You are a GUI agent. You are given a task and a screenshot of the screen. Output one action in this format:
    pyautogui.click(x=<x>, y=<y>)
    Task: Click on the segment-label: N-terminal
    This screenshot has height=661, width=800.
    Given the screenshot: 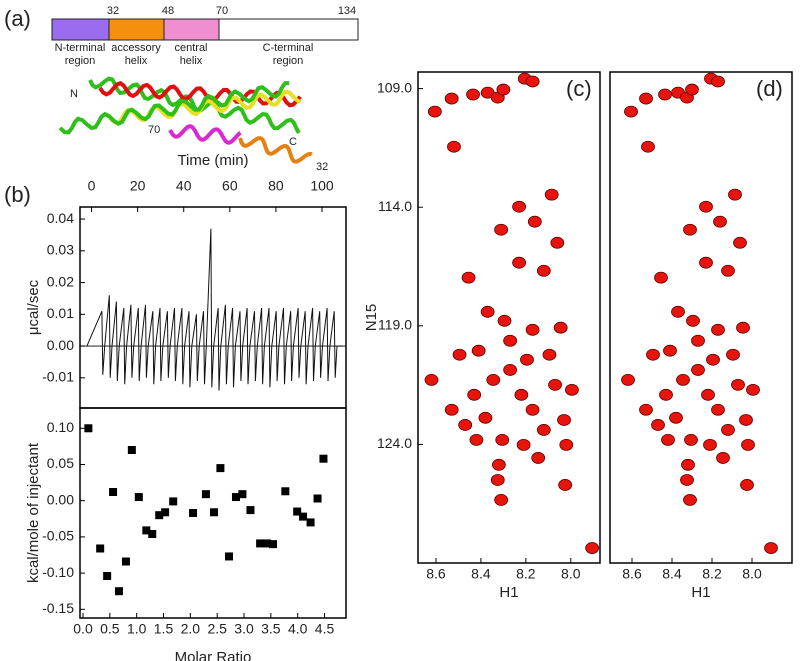 What is the action you would take?
    pyautogui.click(x=80, y=48)
    